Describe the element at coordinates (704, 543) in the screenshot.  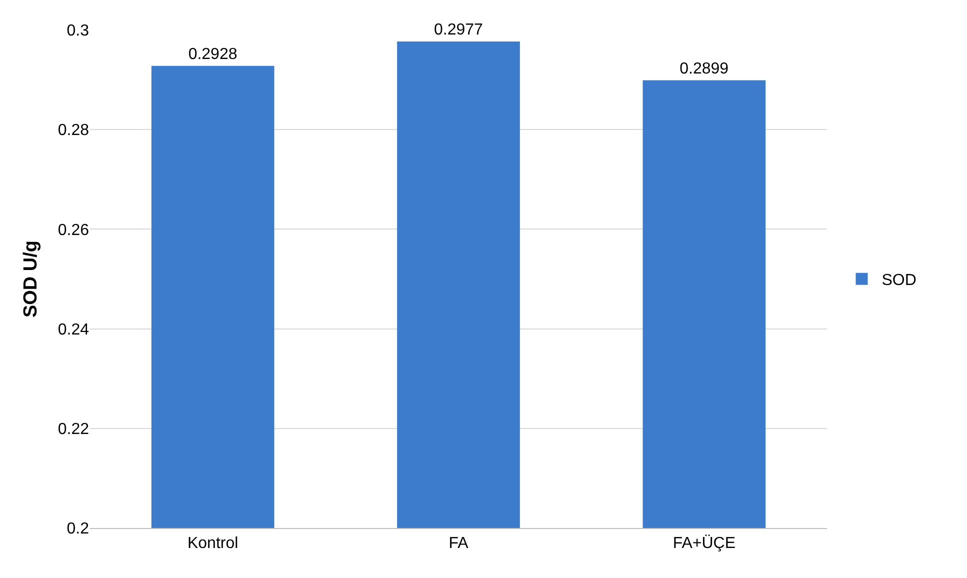
I see `x-tick-label: FA+ÜÇE` at that location.